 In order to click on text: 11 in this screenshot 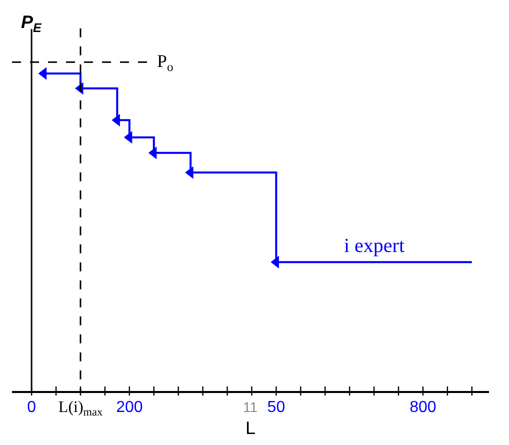, I will do `click(250, 407)`.